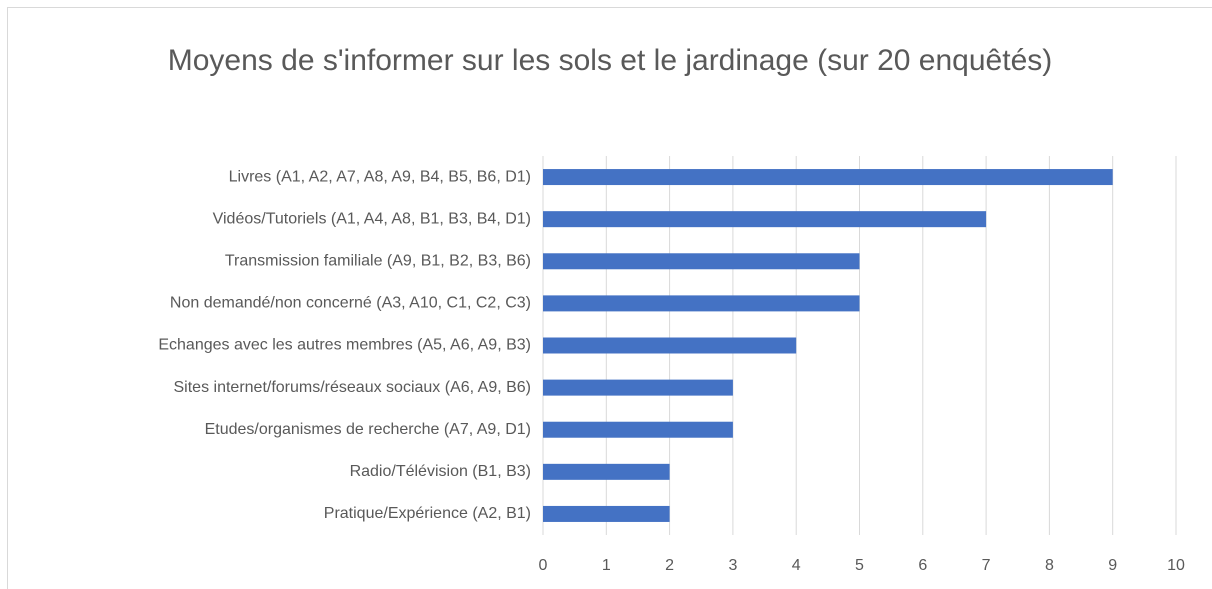 This screenshot has height=589, width=1212. What do you see at coordinates (732, 565) in the screenshot?
I see `x-tick-label: 3` at bounding box center [732, 565].